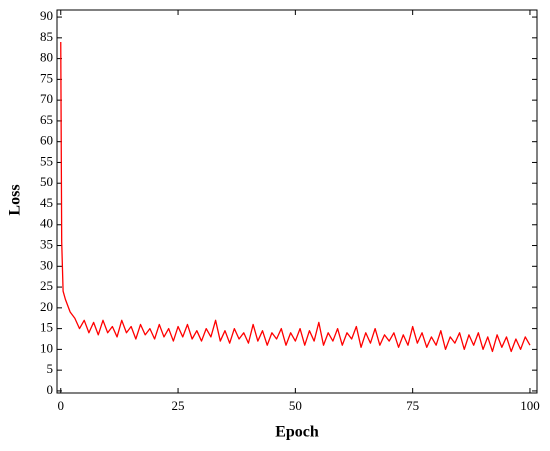  Describe the element at coordinates (15, 199) in the screenshot. I see `y-axis-label: Loss` at that location.